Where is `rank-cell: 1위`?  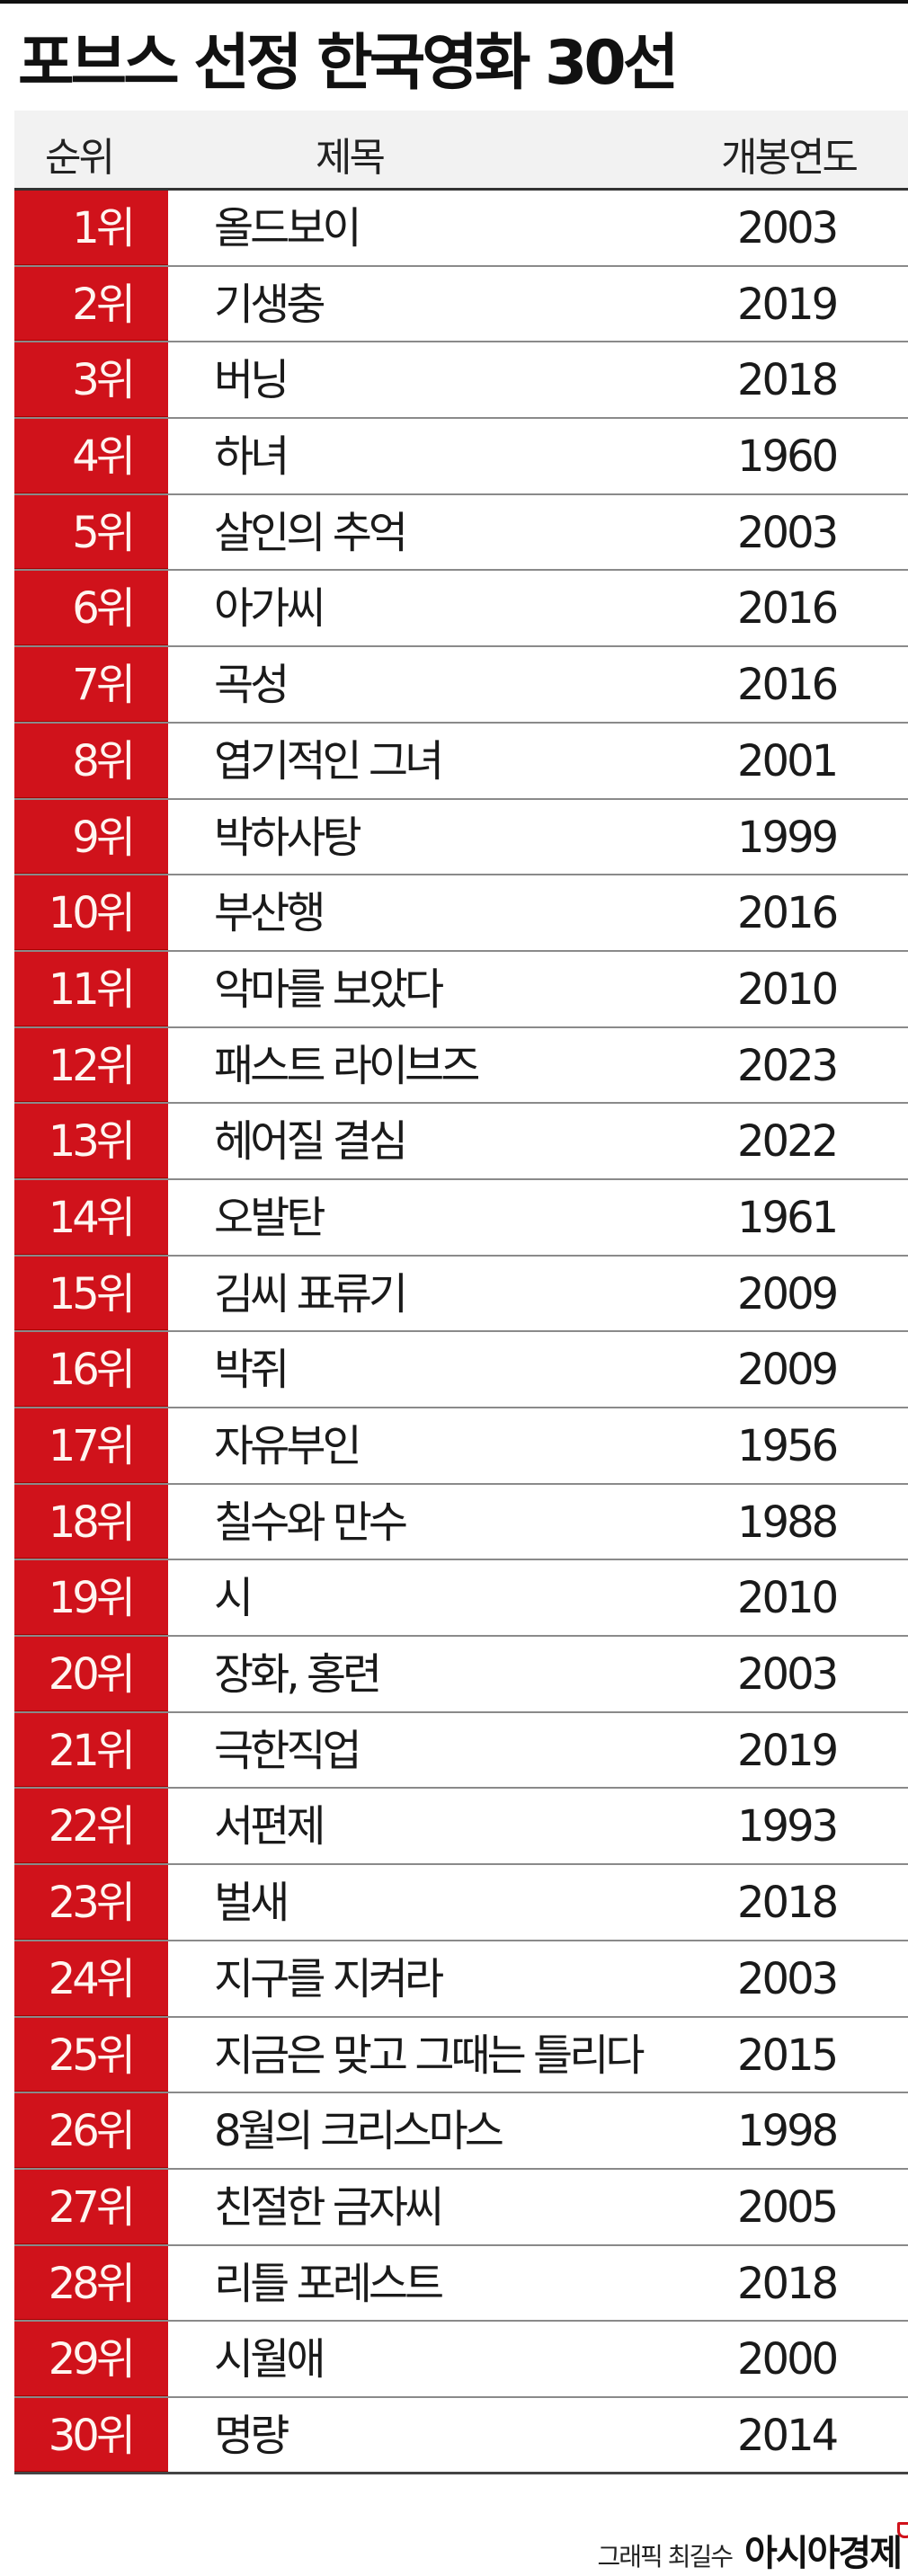 rank-cell: 1위 is located at coordinates (91, 228).